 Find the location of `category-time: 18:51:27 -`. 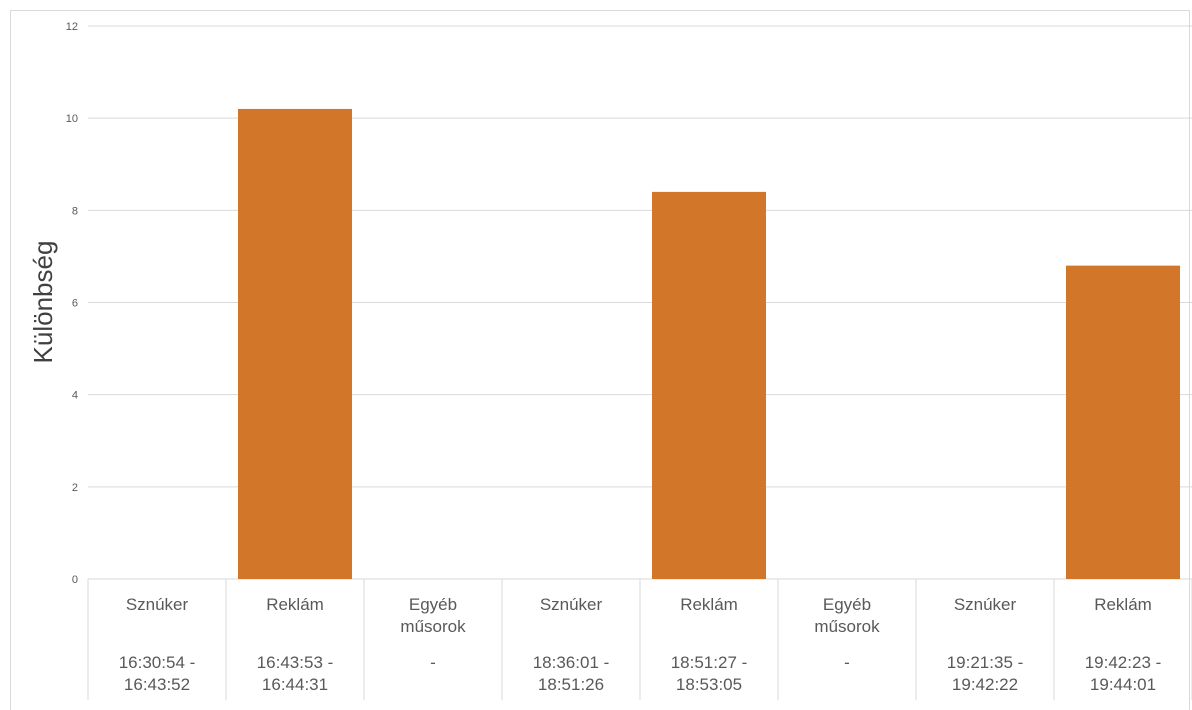

category-time: 18:51:27 - is located at coordinates (709, 662).